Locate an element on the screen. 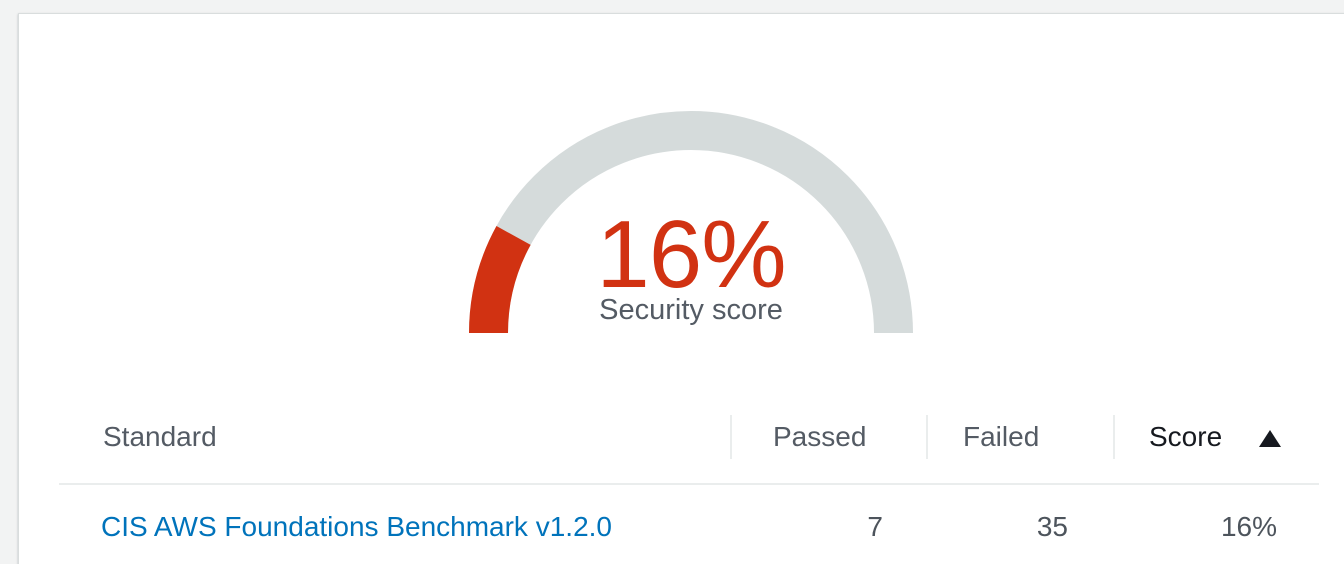  gauge-arc is located at coordinates (691, 222).